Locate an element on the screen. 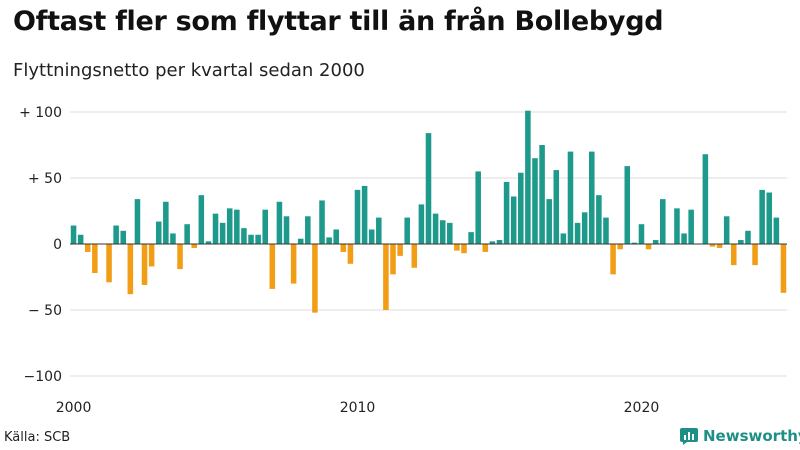 This screenshot has width=800, height=450. y-tick-label: −100 is located at coordinates (43, 377).